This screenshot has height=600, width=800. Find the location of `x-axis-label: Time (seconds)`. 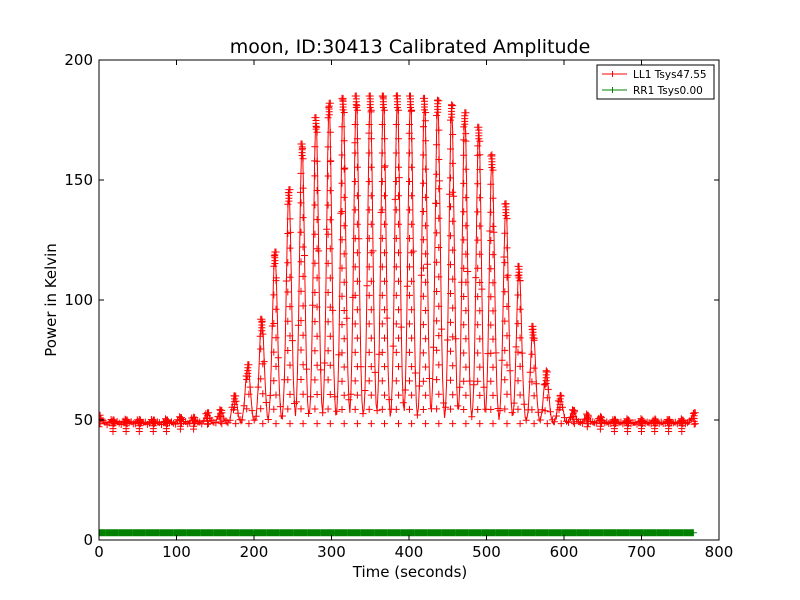

x-axis-label: Time (seconds) is located at coordinates (410, 572).